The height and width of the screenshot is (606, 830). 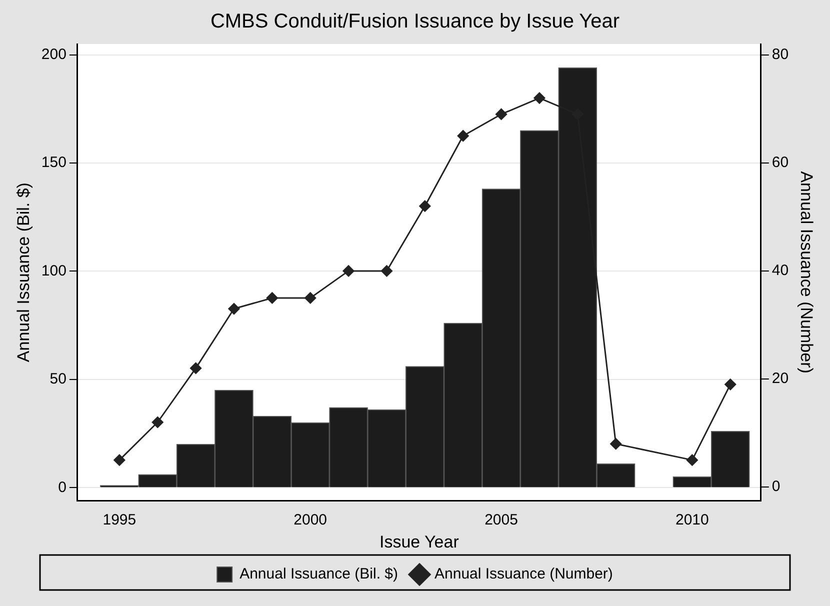 What do you see at coordinates (776, 487) in the screenshot?
I see `y2-tick-label: 0` at bounding box center [776, 487].